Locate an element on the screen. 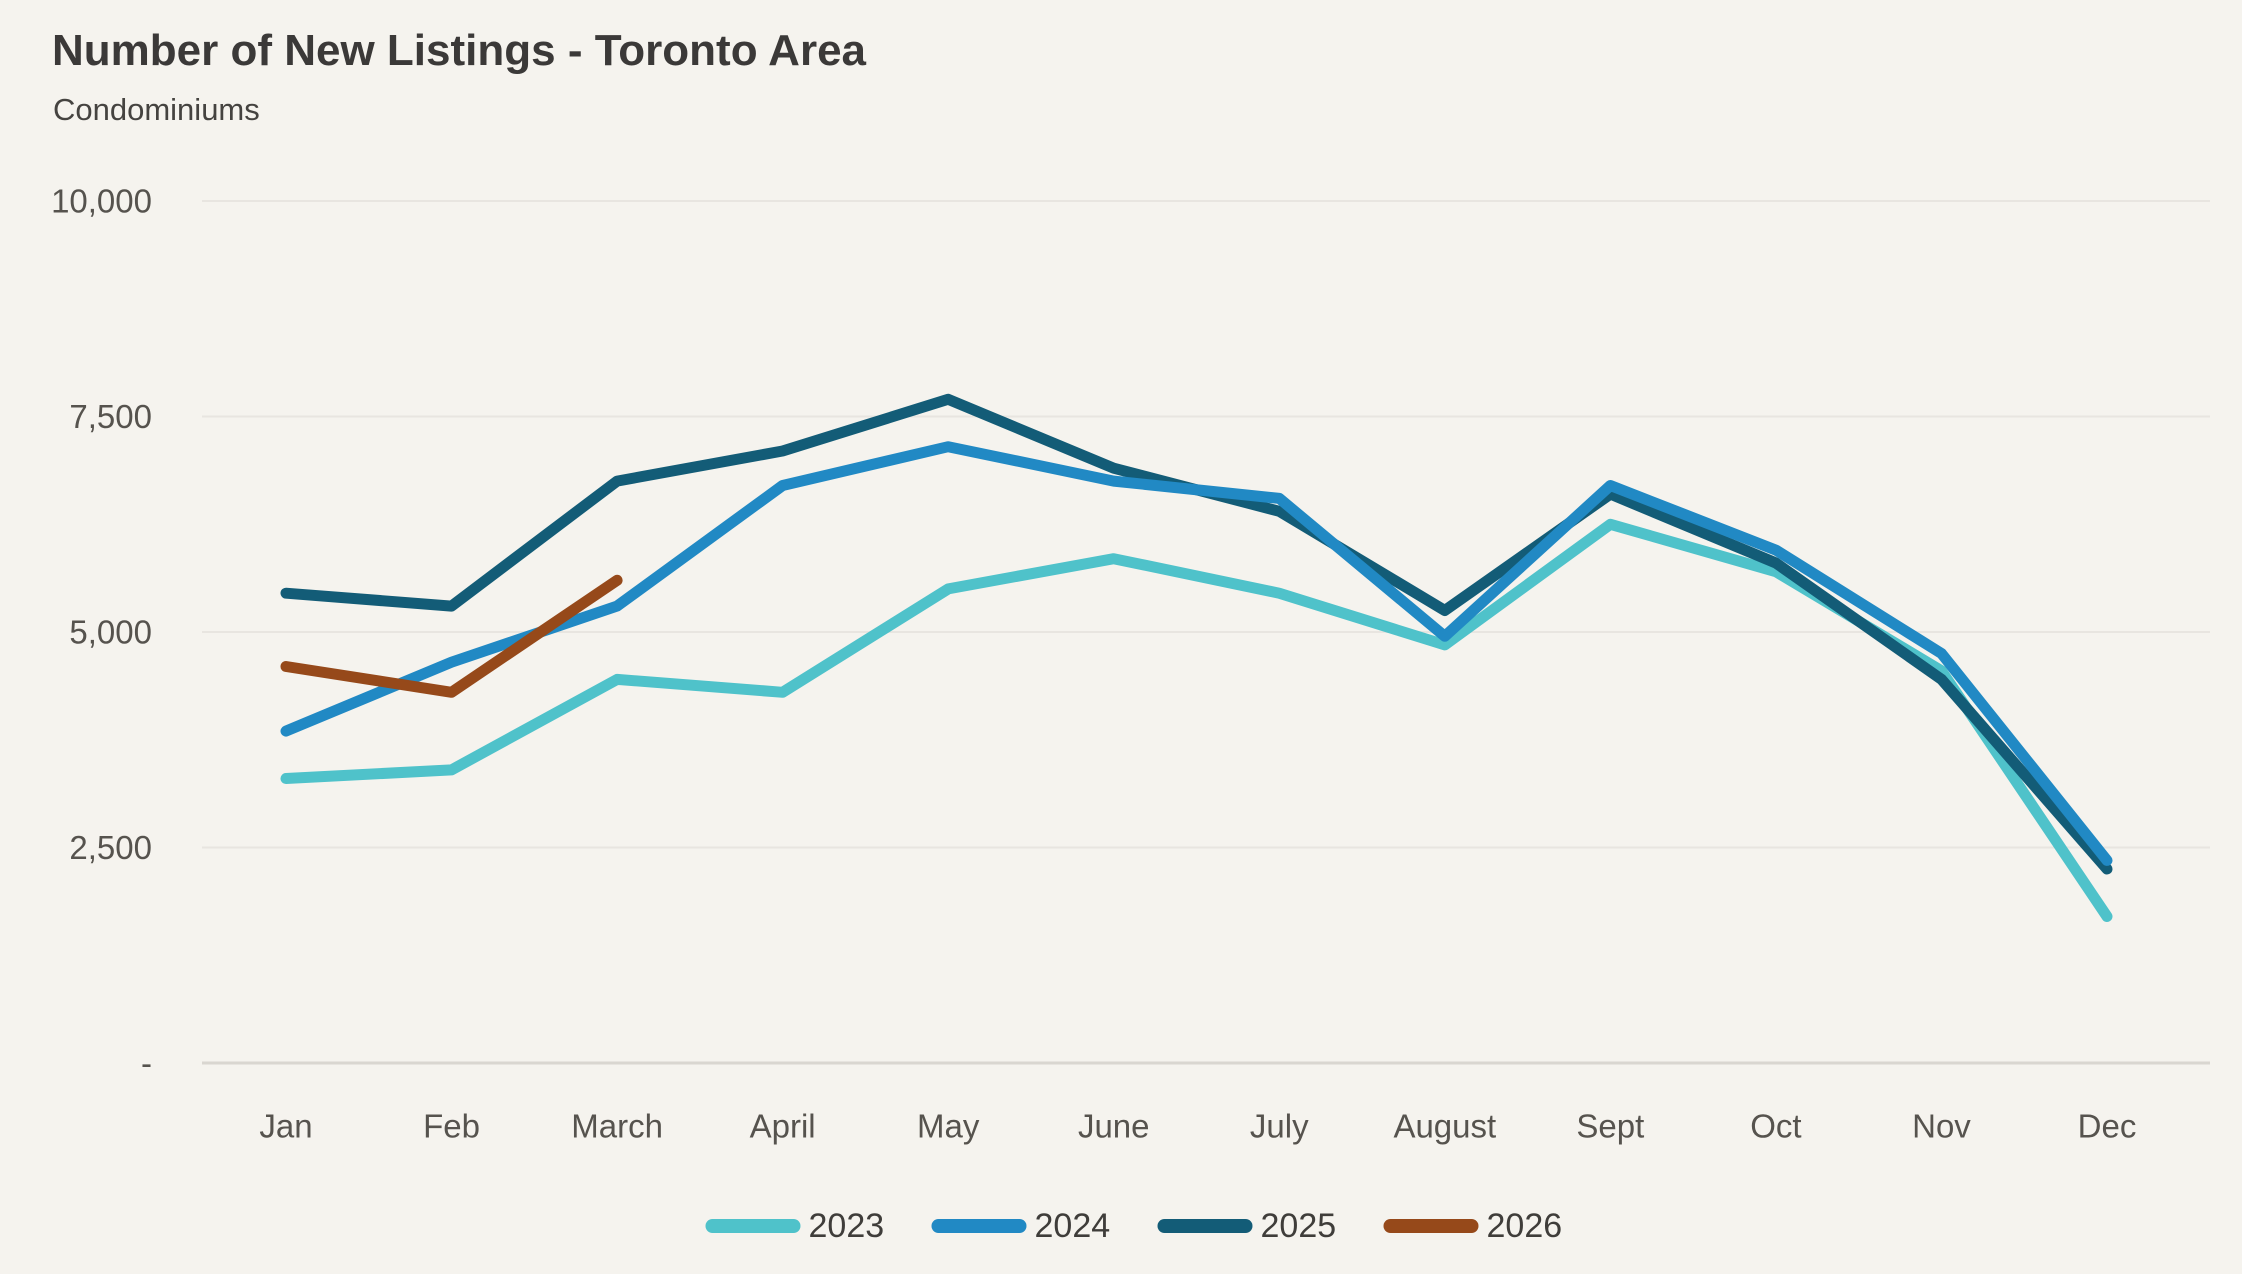 The width and height of the screenshot is (2242, 1274). series-line-2026 is located at coordinates (451, 636).